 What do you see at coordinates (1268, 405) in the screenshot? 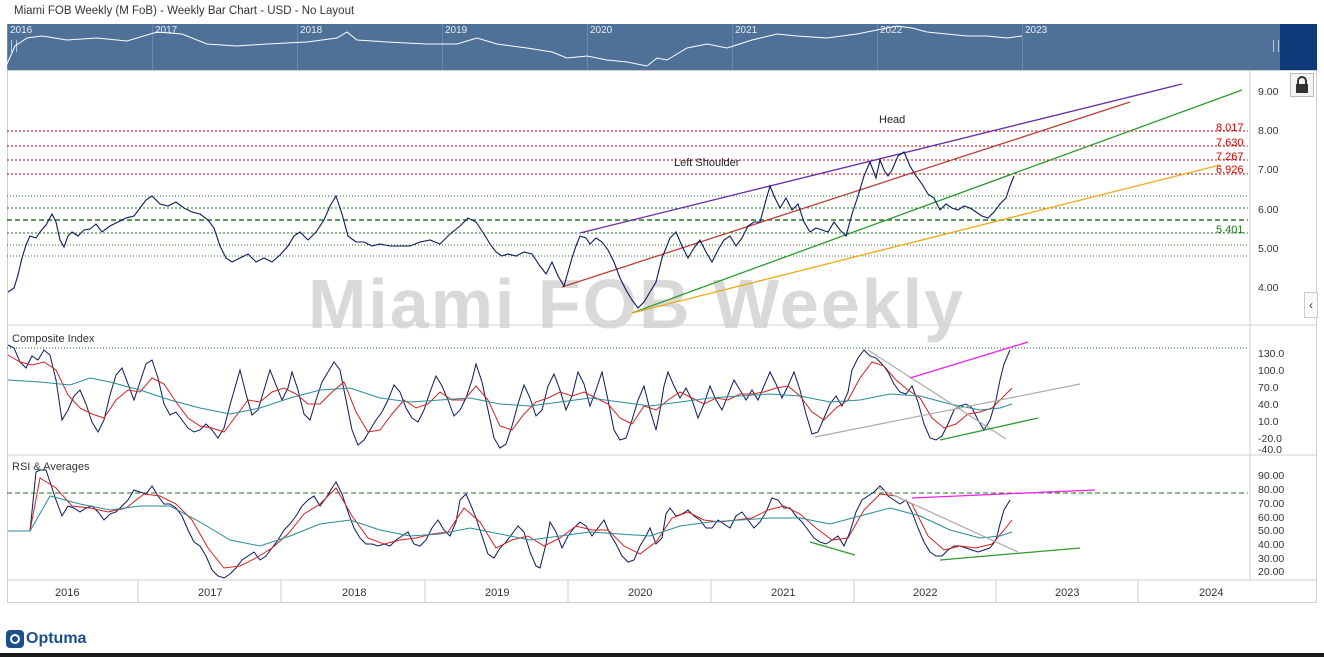
I see `composite-y-tick: 40.0` at bounding box center [1268, 405].